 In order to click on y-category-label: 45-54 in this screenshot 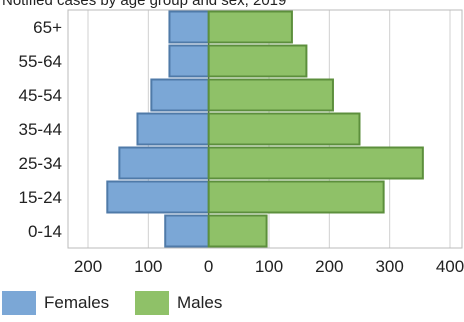, I will do `click(40, 95)`.